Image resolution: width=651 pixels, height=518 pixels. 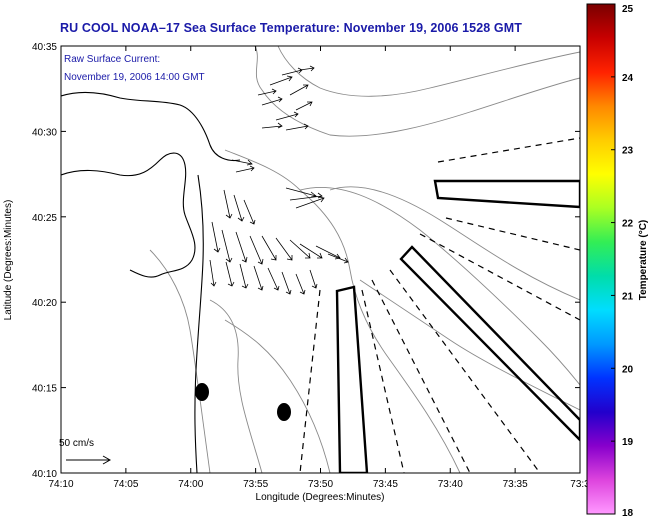 What do you see at coordinates (622, 260) in the screenshot?
I see `colorbar-ticks: 25 24 23 22 21 20 19 18` at bounding box center [622, 260].